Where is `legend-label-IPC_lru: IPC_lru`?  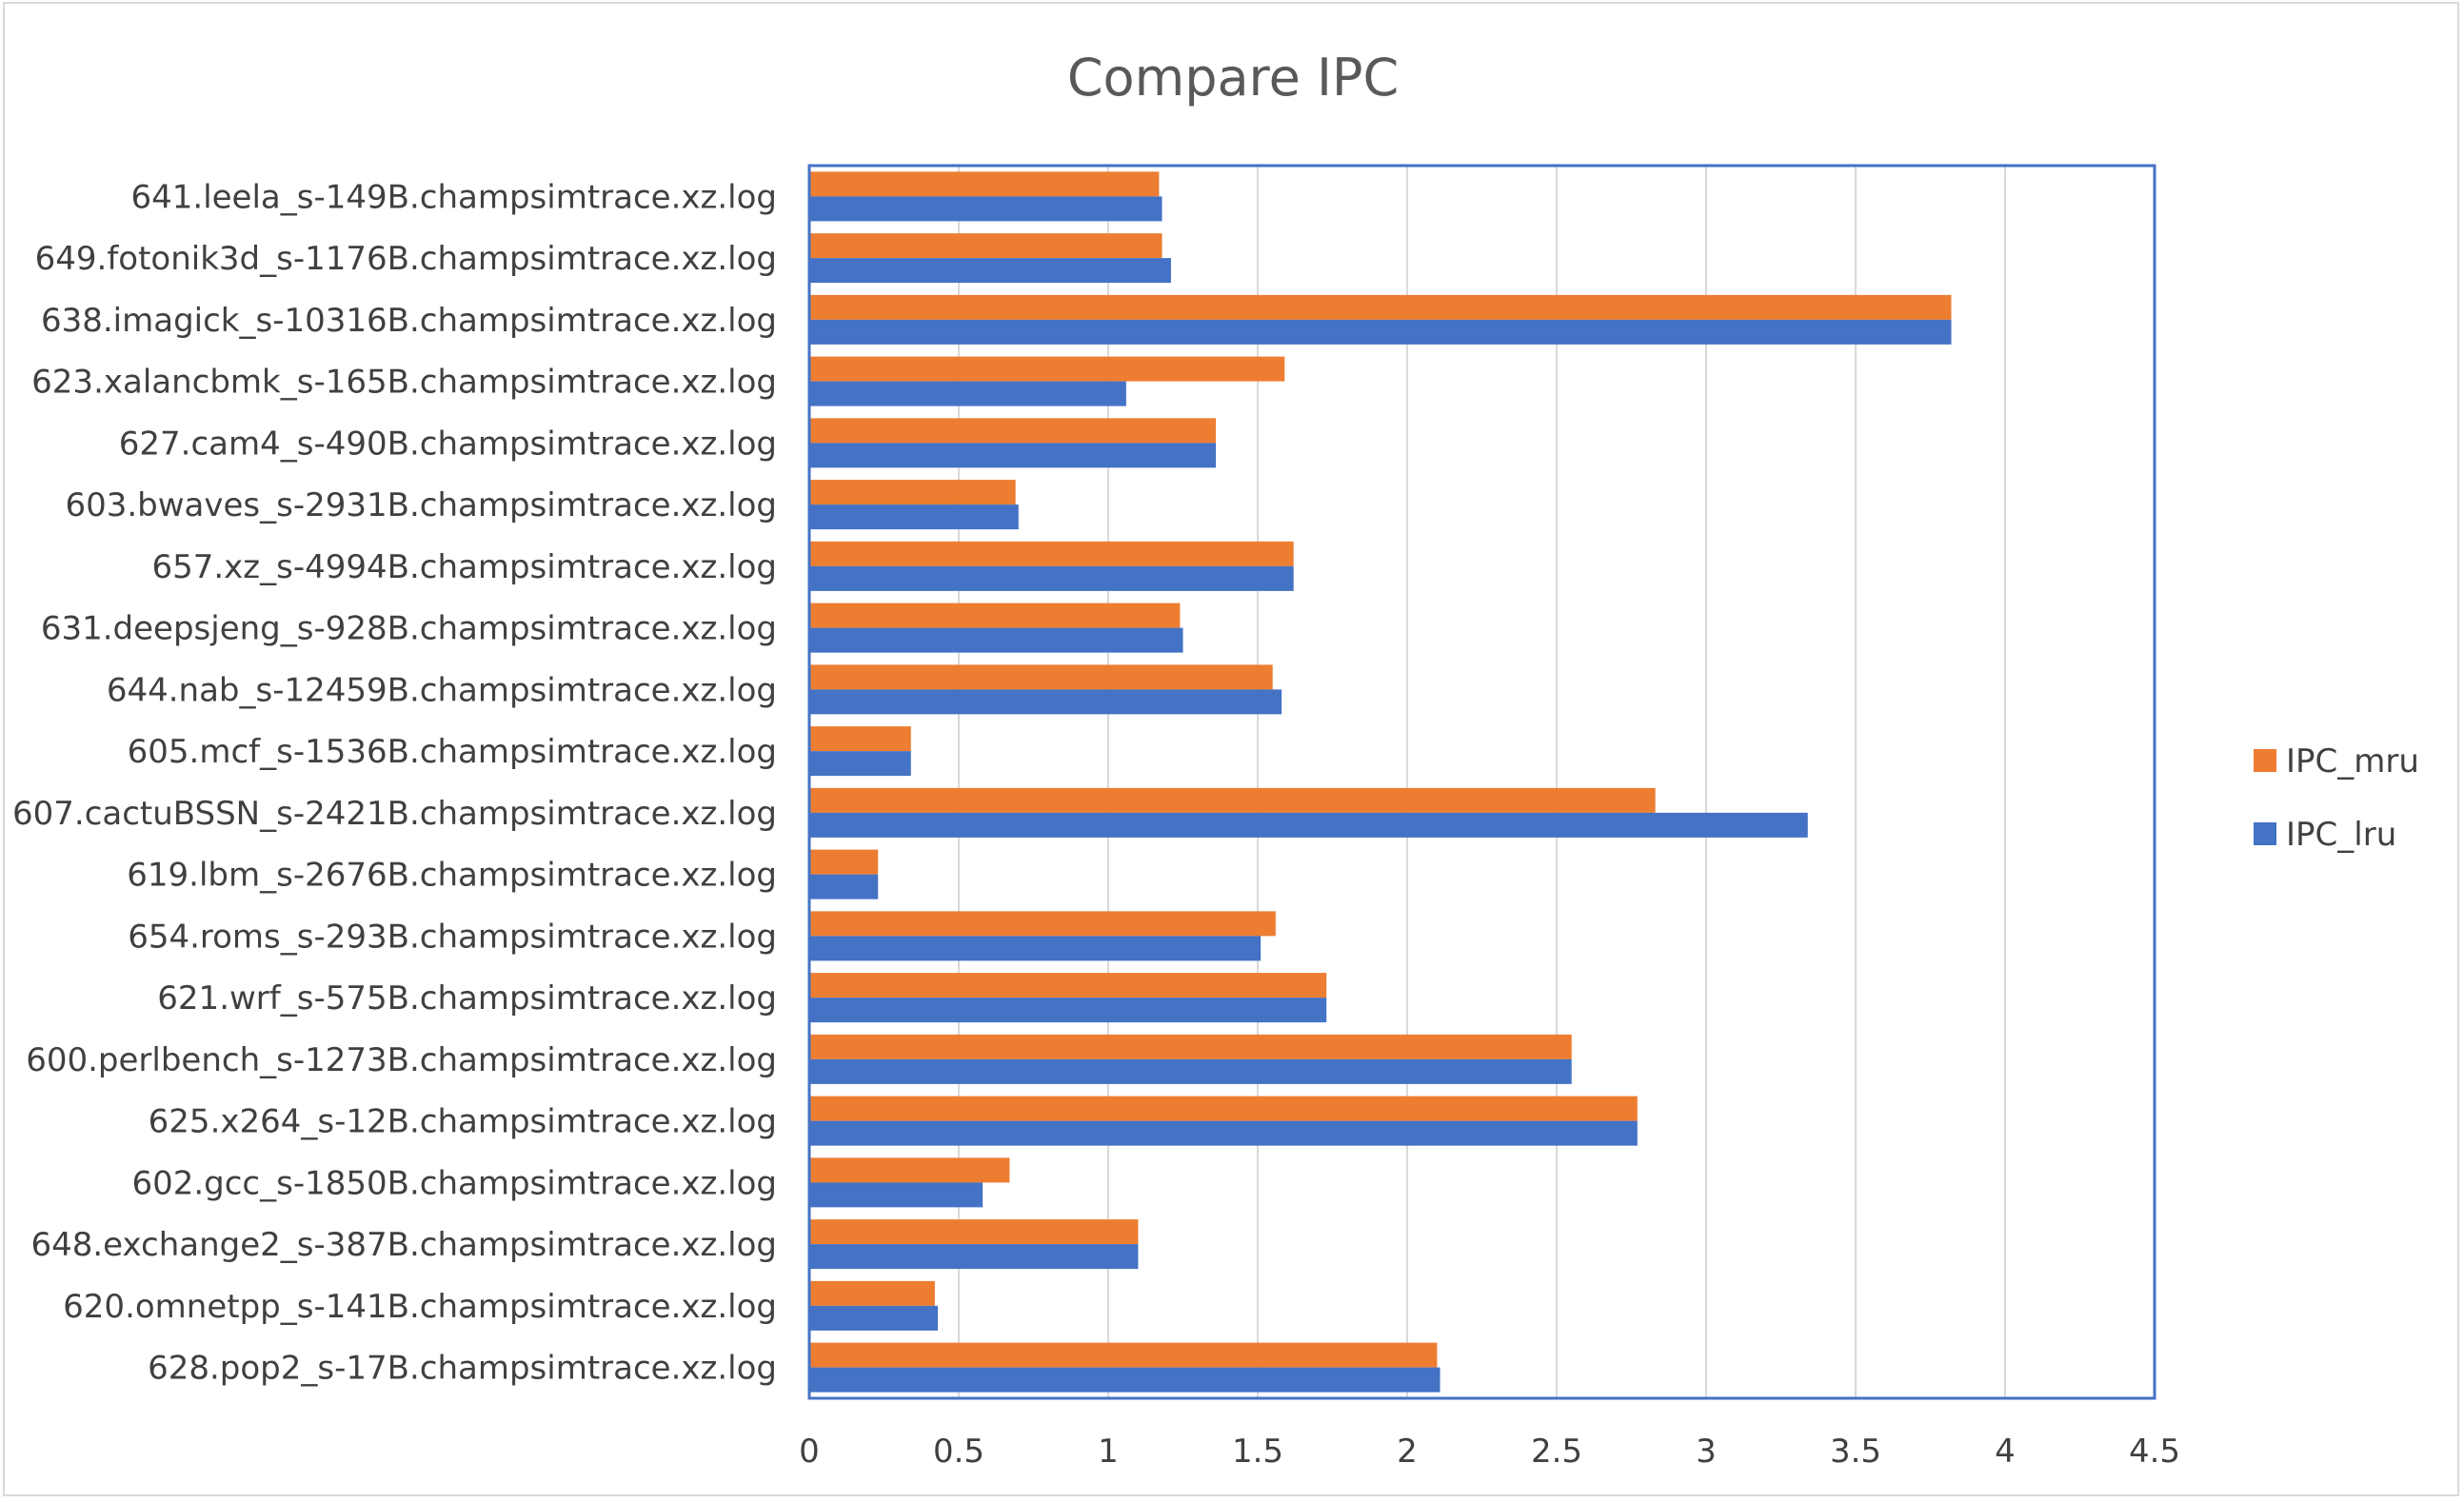 legend-label-IPC_lru: IPC_lru is located at coordinates (2341, 835).